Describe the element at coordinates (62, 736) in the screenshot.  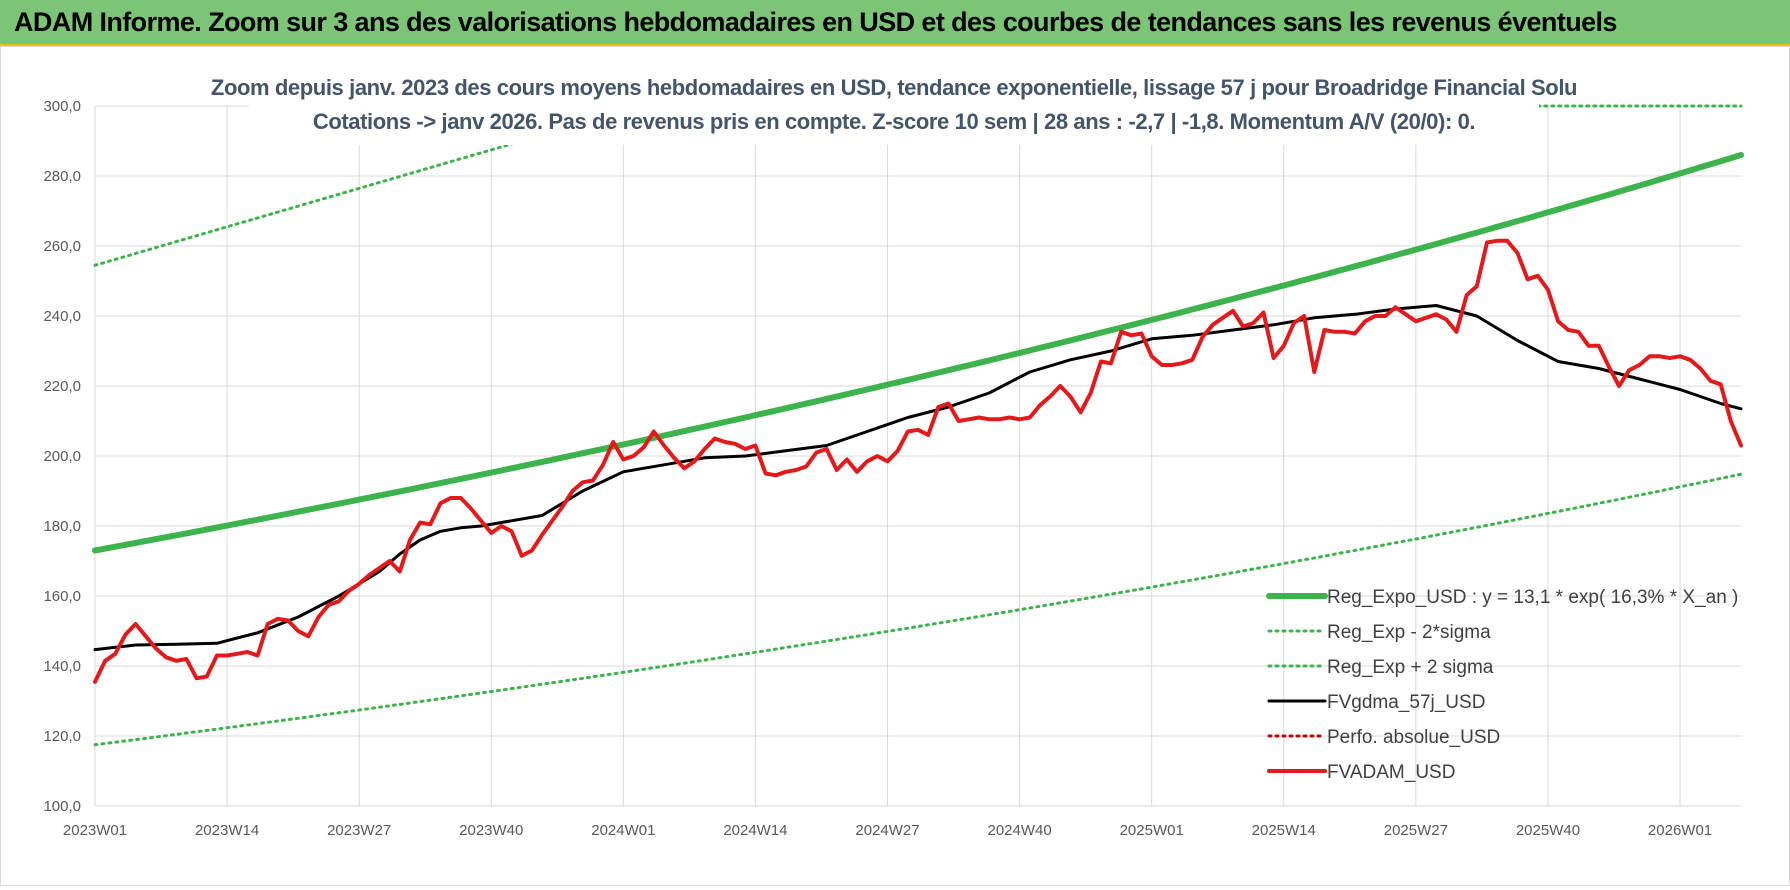
I see `y-tick-label: 120,0` at that location.